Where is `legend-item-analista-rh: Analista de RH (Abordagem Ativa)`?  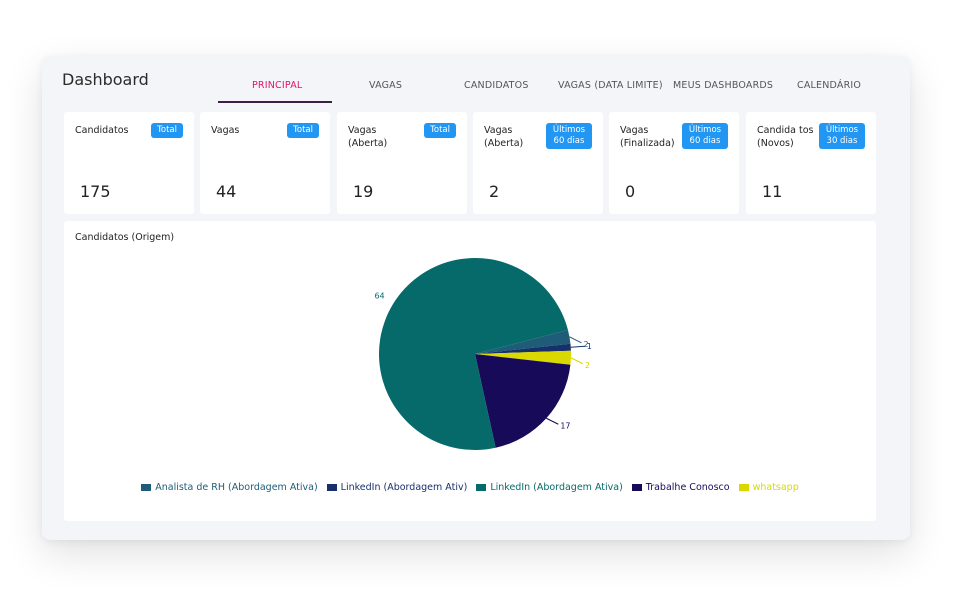 legend-item-analista-rh: Analista de RH (Abordagem Ativa) is located at coordinates (229, 487).